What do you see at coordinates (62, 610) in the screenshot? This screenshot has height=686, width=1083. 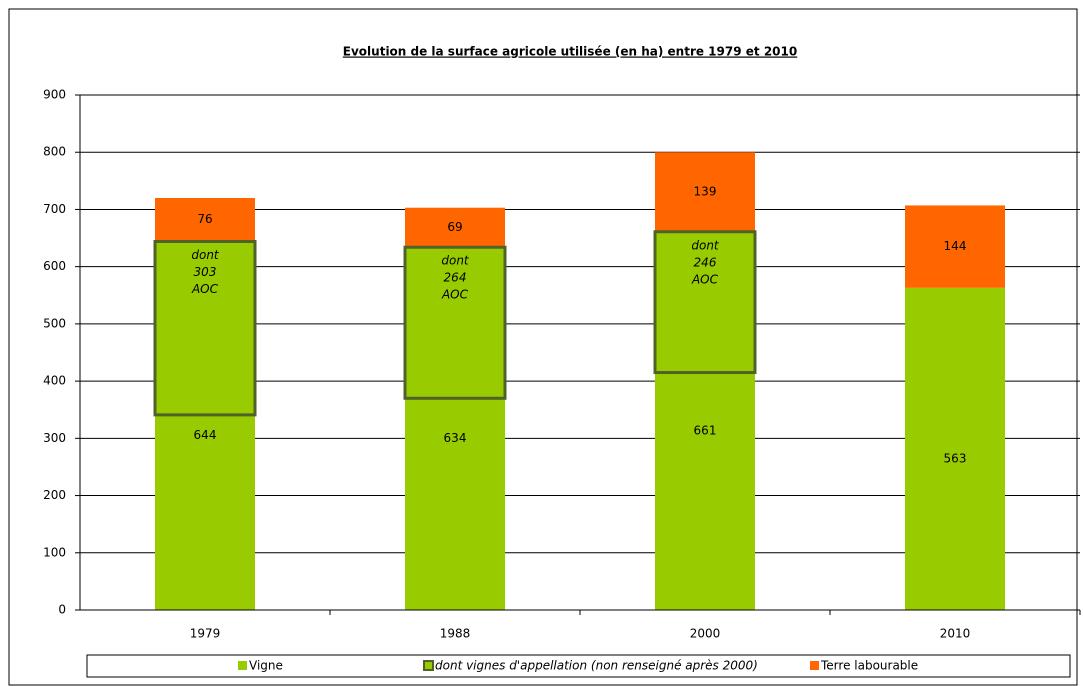 I see `y-tick-label: 0` at bounding box center [62, 610].